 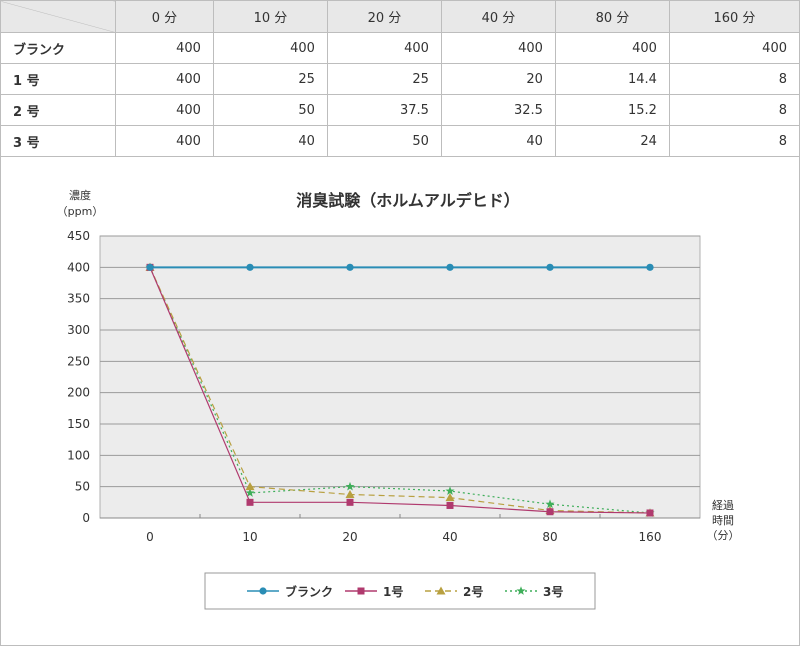 I want to click on column-header: 40 分, so click(x=498, y=16).